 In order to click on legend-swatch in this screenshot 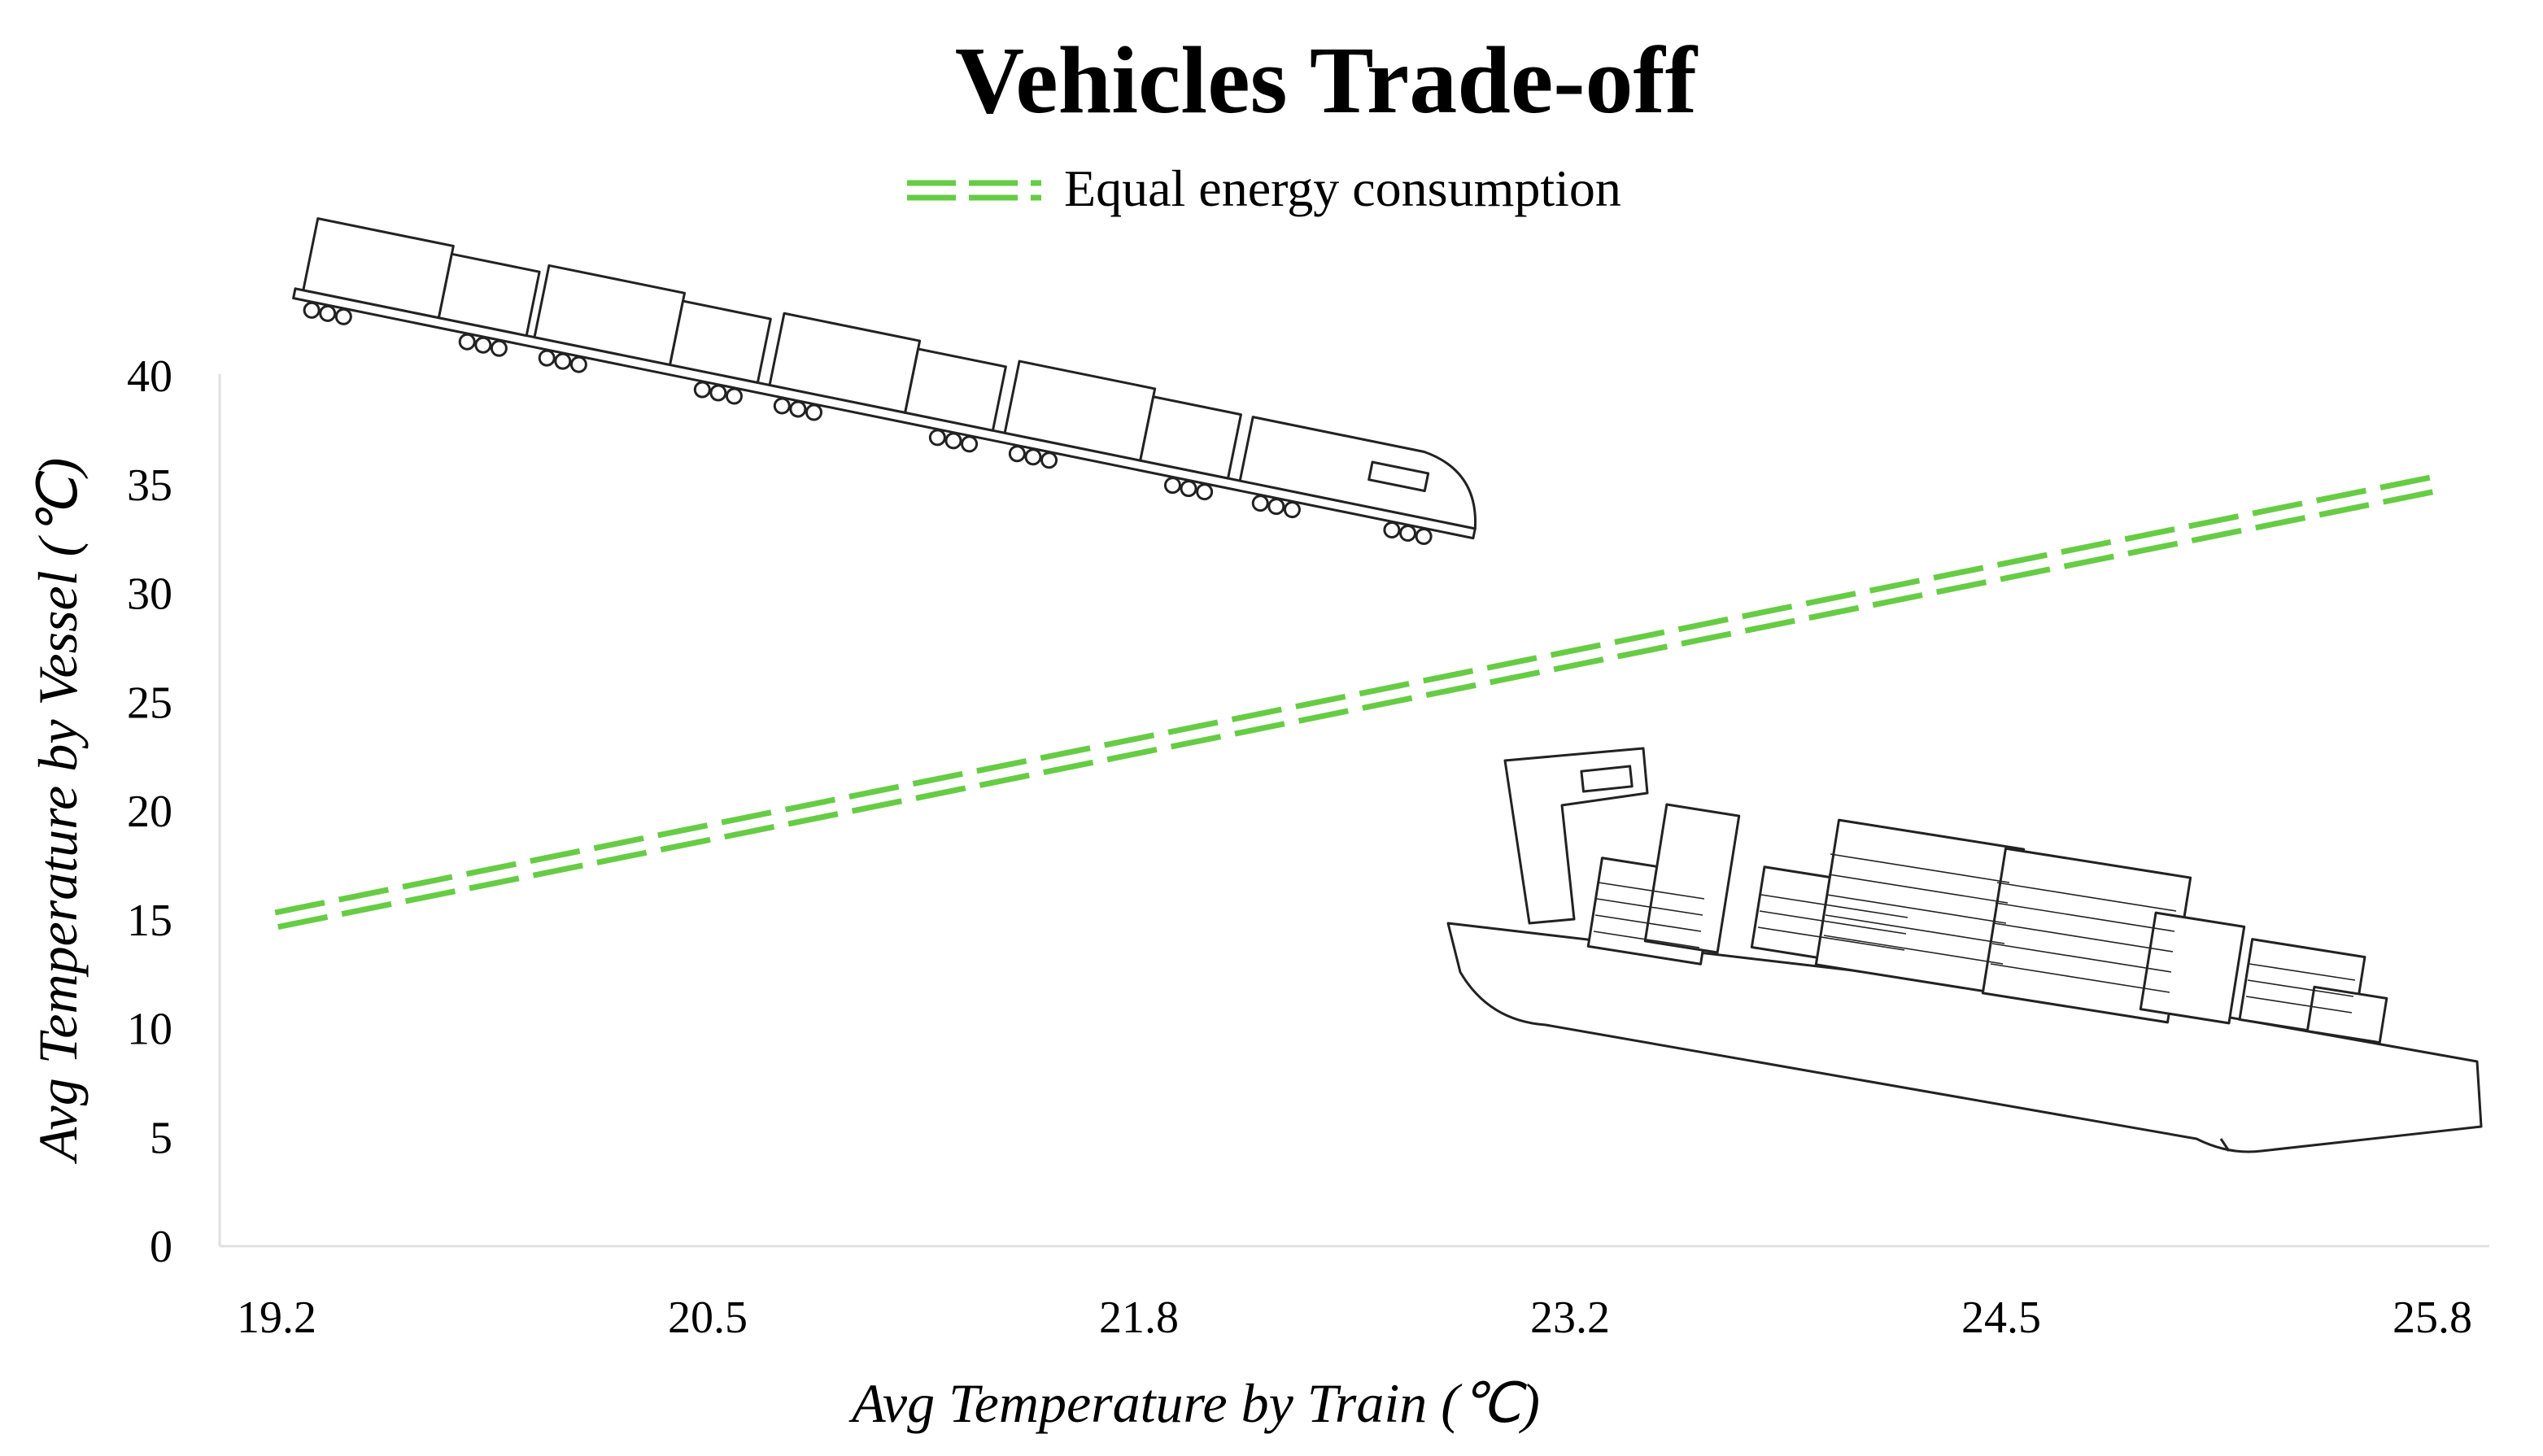, I will do `click(974, 191)`.